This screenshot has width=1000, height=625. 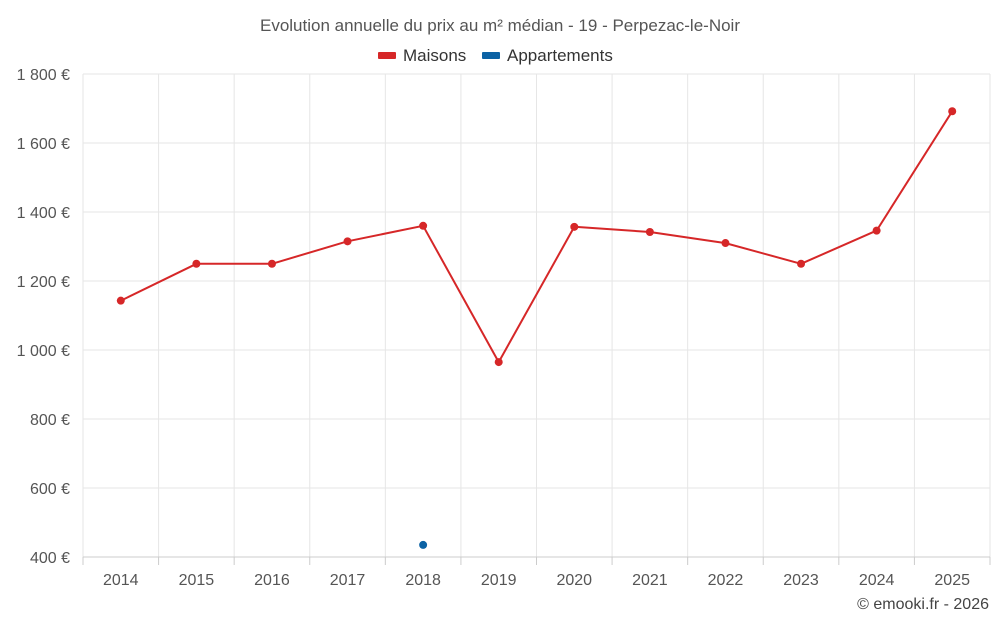 I want to click on x-tick-label: 2014, so click(x=121, y=580).